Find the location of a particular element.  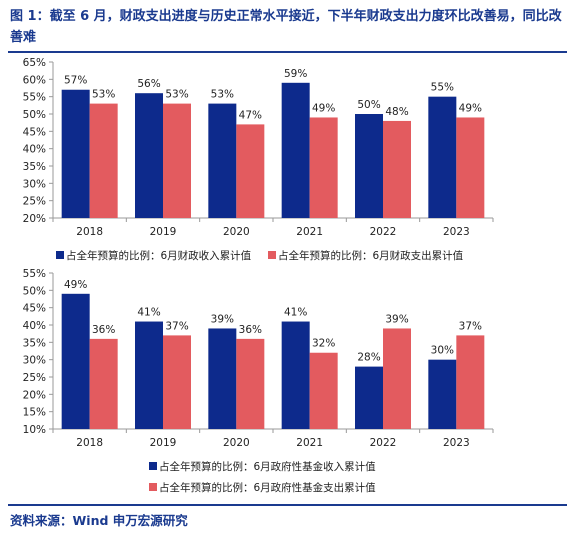

data-label: 50% is located at coordinates (368, 105).